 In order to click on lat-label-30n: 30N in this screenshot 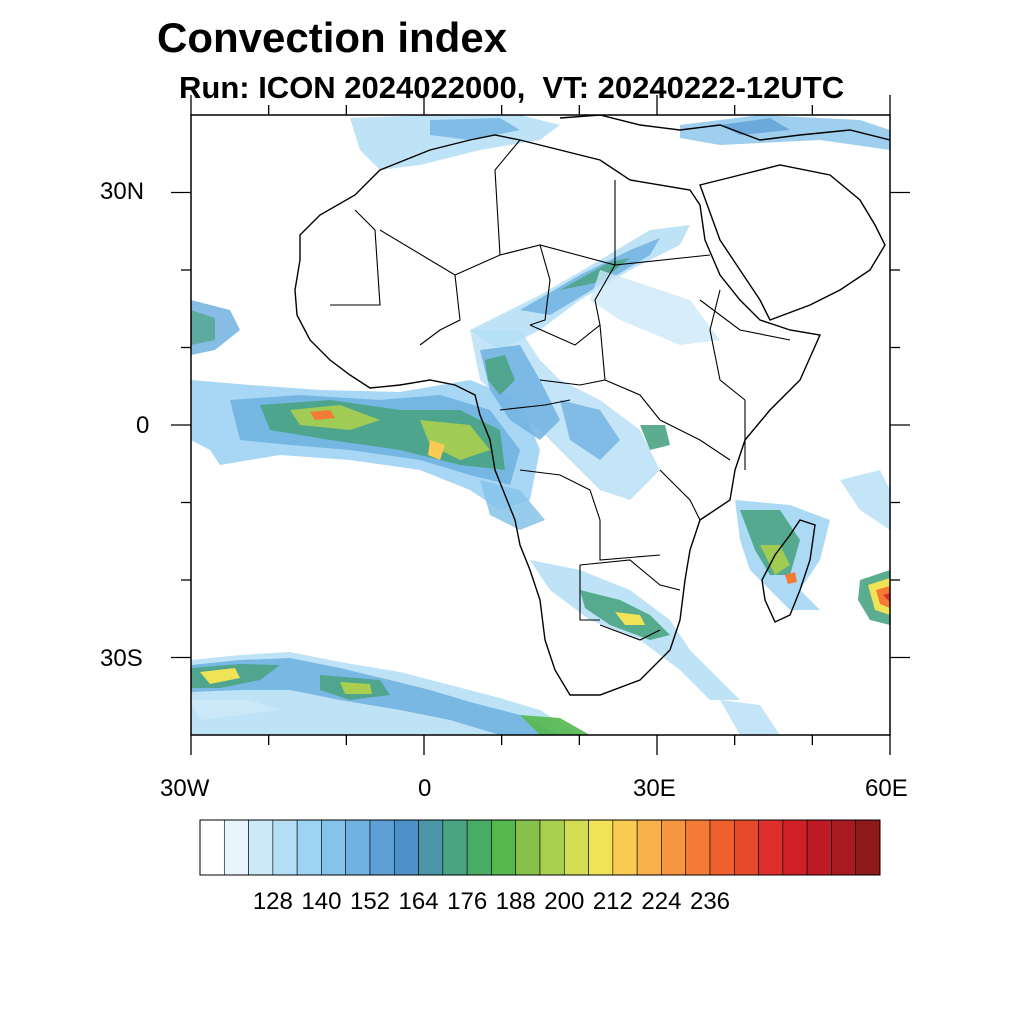, I will do `click(122, 191)`.